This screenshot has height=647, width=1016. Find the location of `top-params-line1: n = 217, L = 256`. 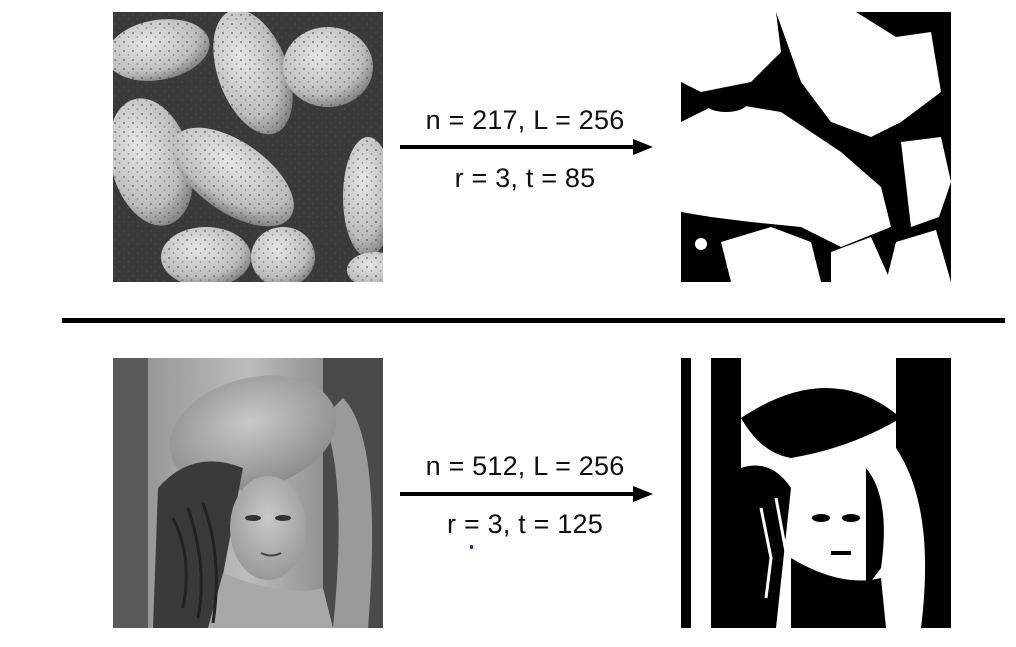

top-params-line1: n = 217, L = 256 is located at coordinates (525, 120).